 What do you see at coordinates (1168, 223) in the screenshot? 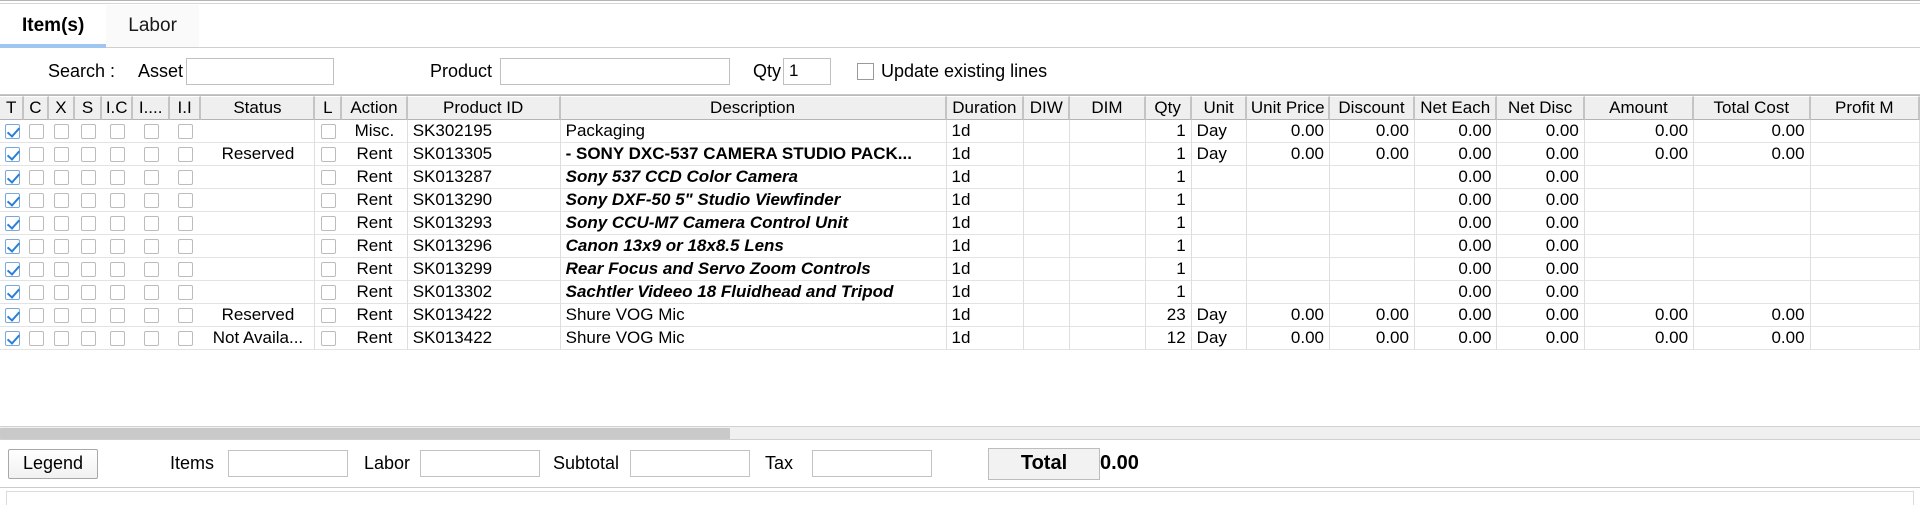
I see `cell-qty: 1` at bounding box center [1168, 223].